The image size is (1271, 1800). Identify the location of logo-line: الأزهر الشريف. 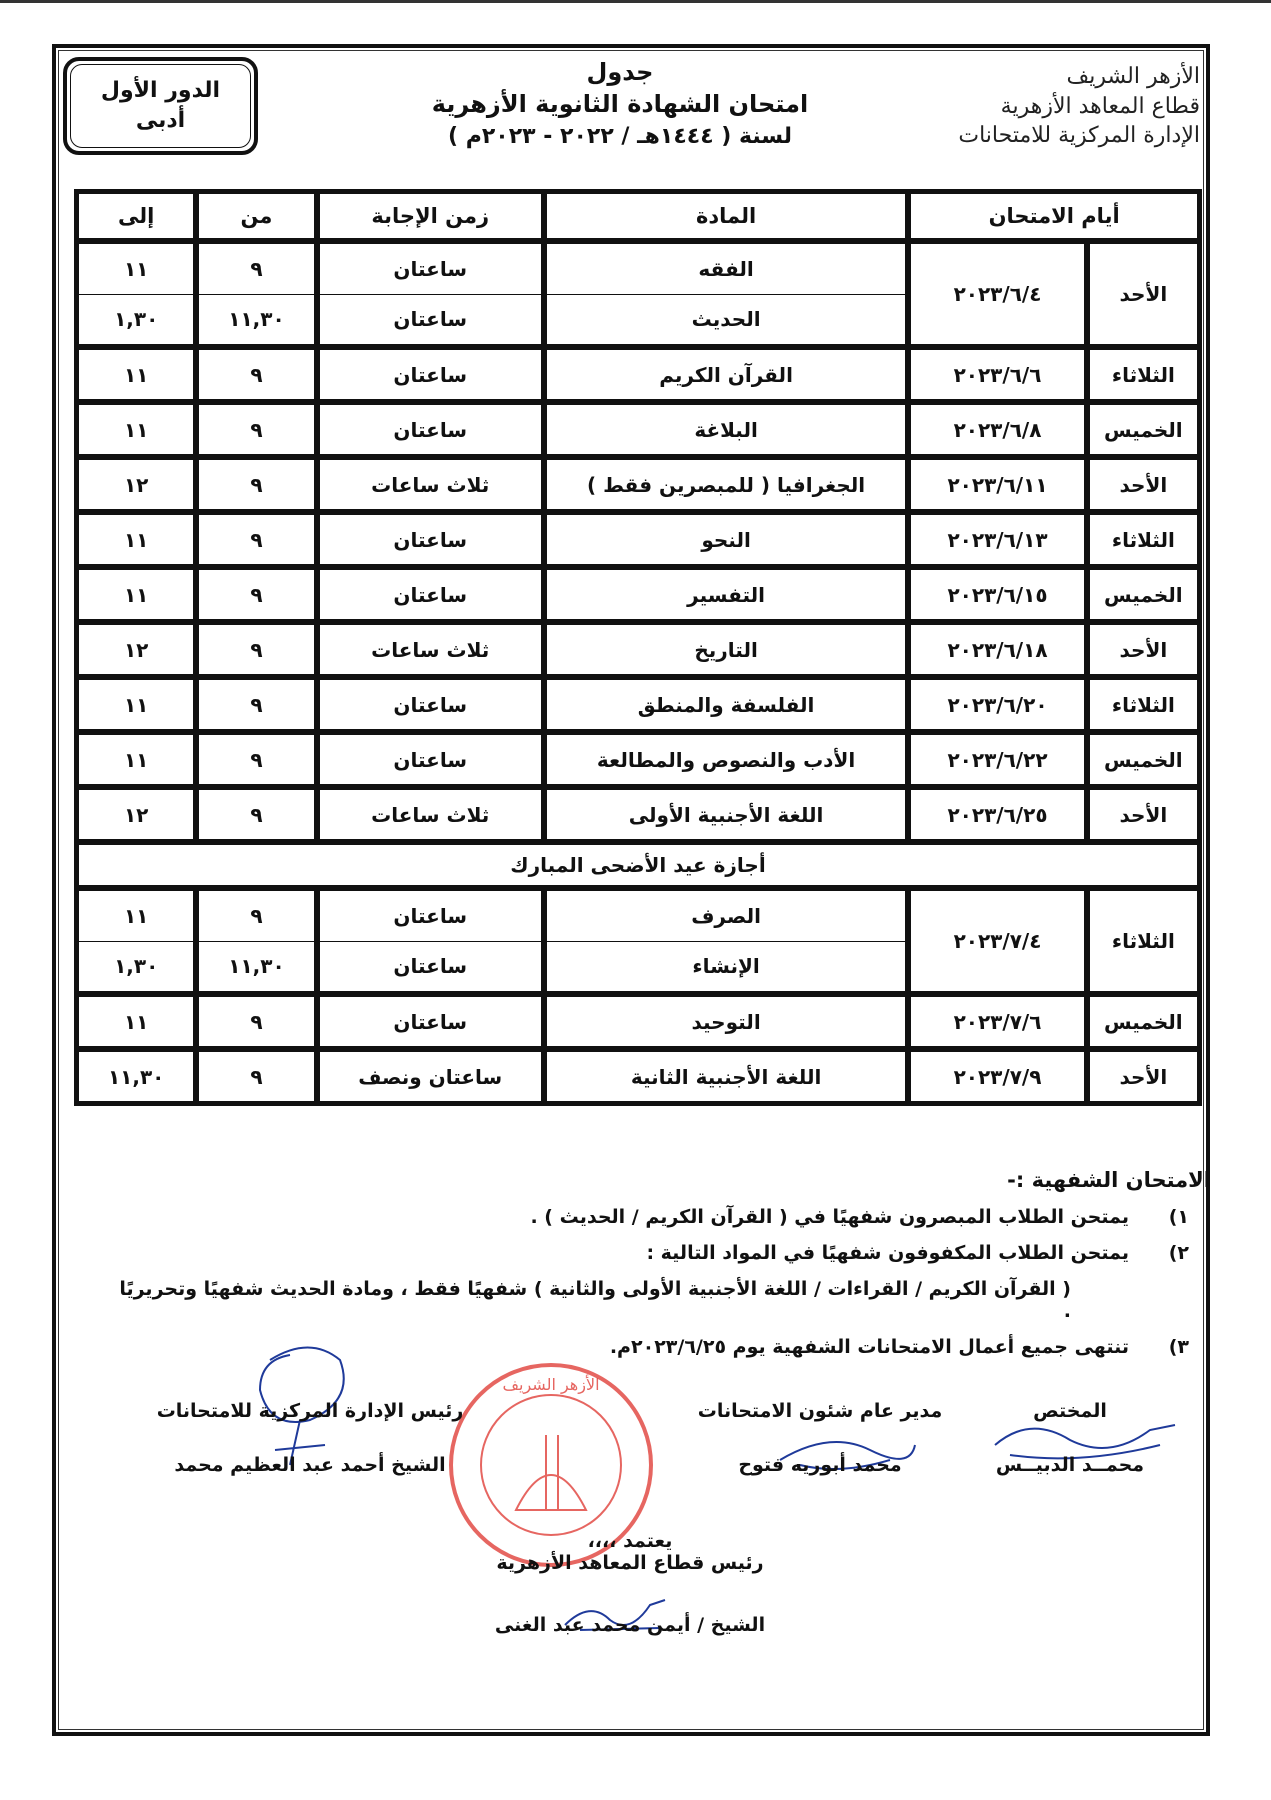
(1133, 76).